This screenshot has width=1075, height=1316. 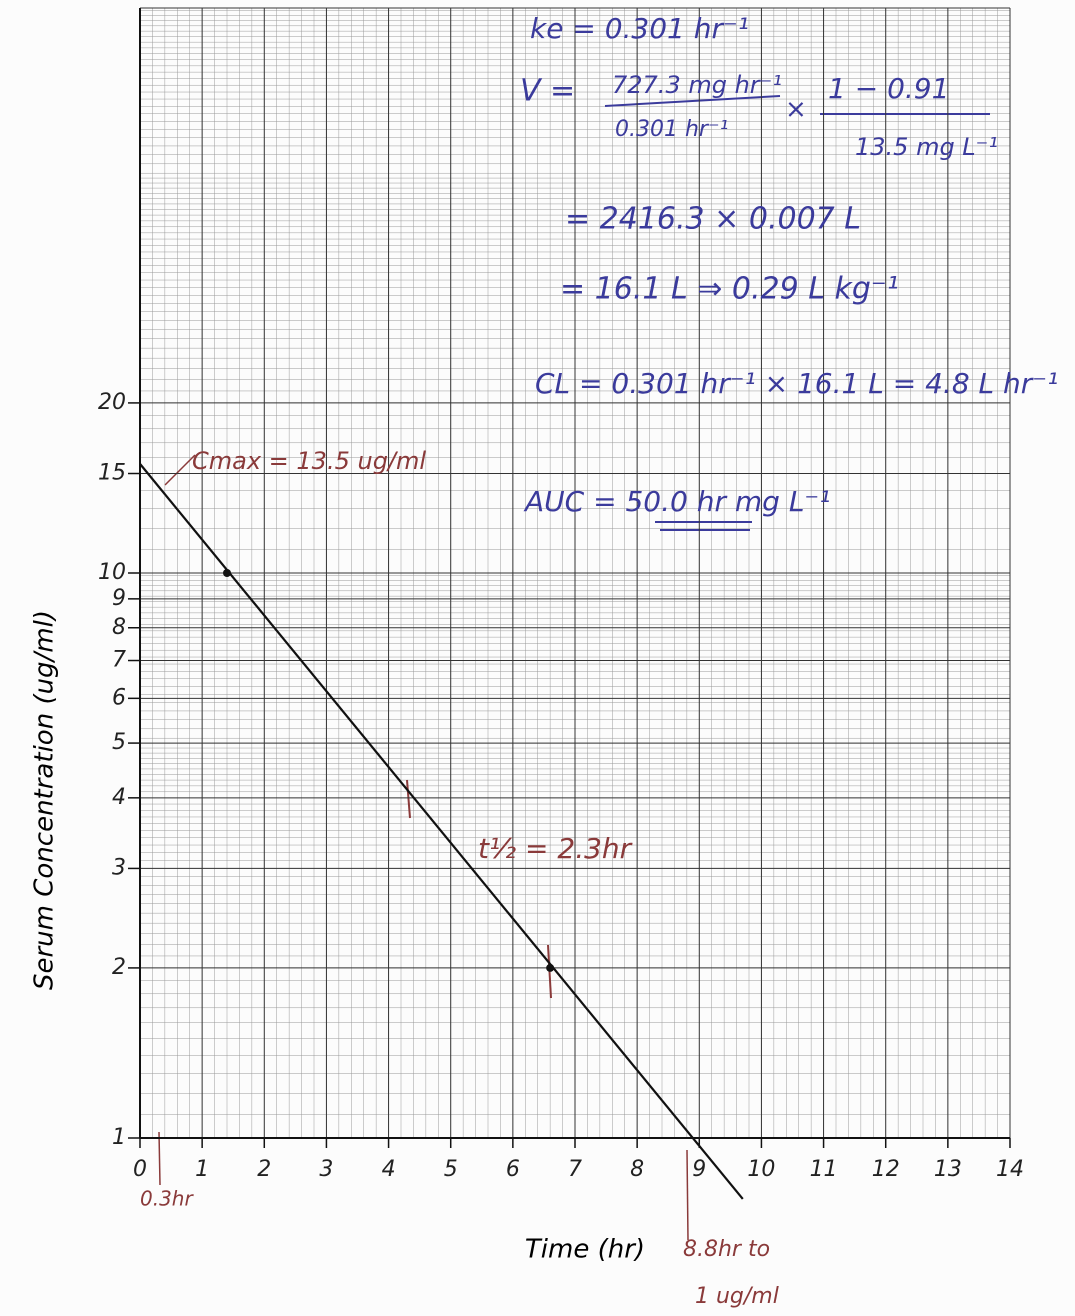 I want to click on x-axis-label: Time (hr), so click(x=585, y=1250).